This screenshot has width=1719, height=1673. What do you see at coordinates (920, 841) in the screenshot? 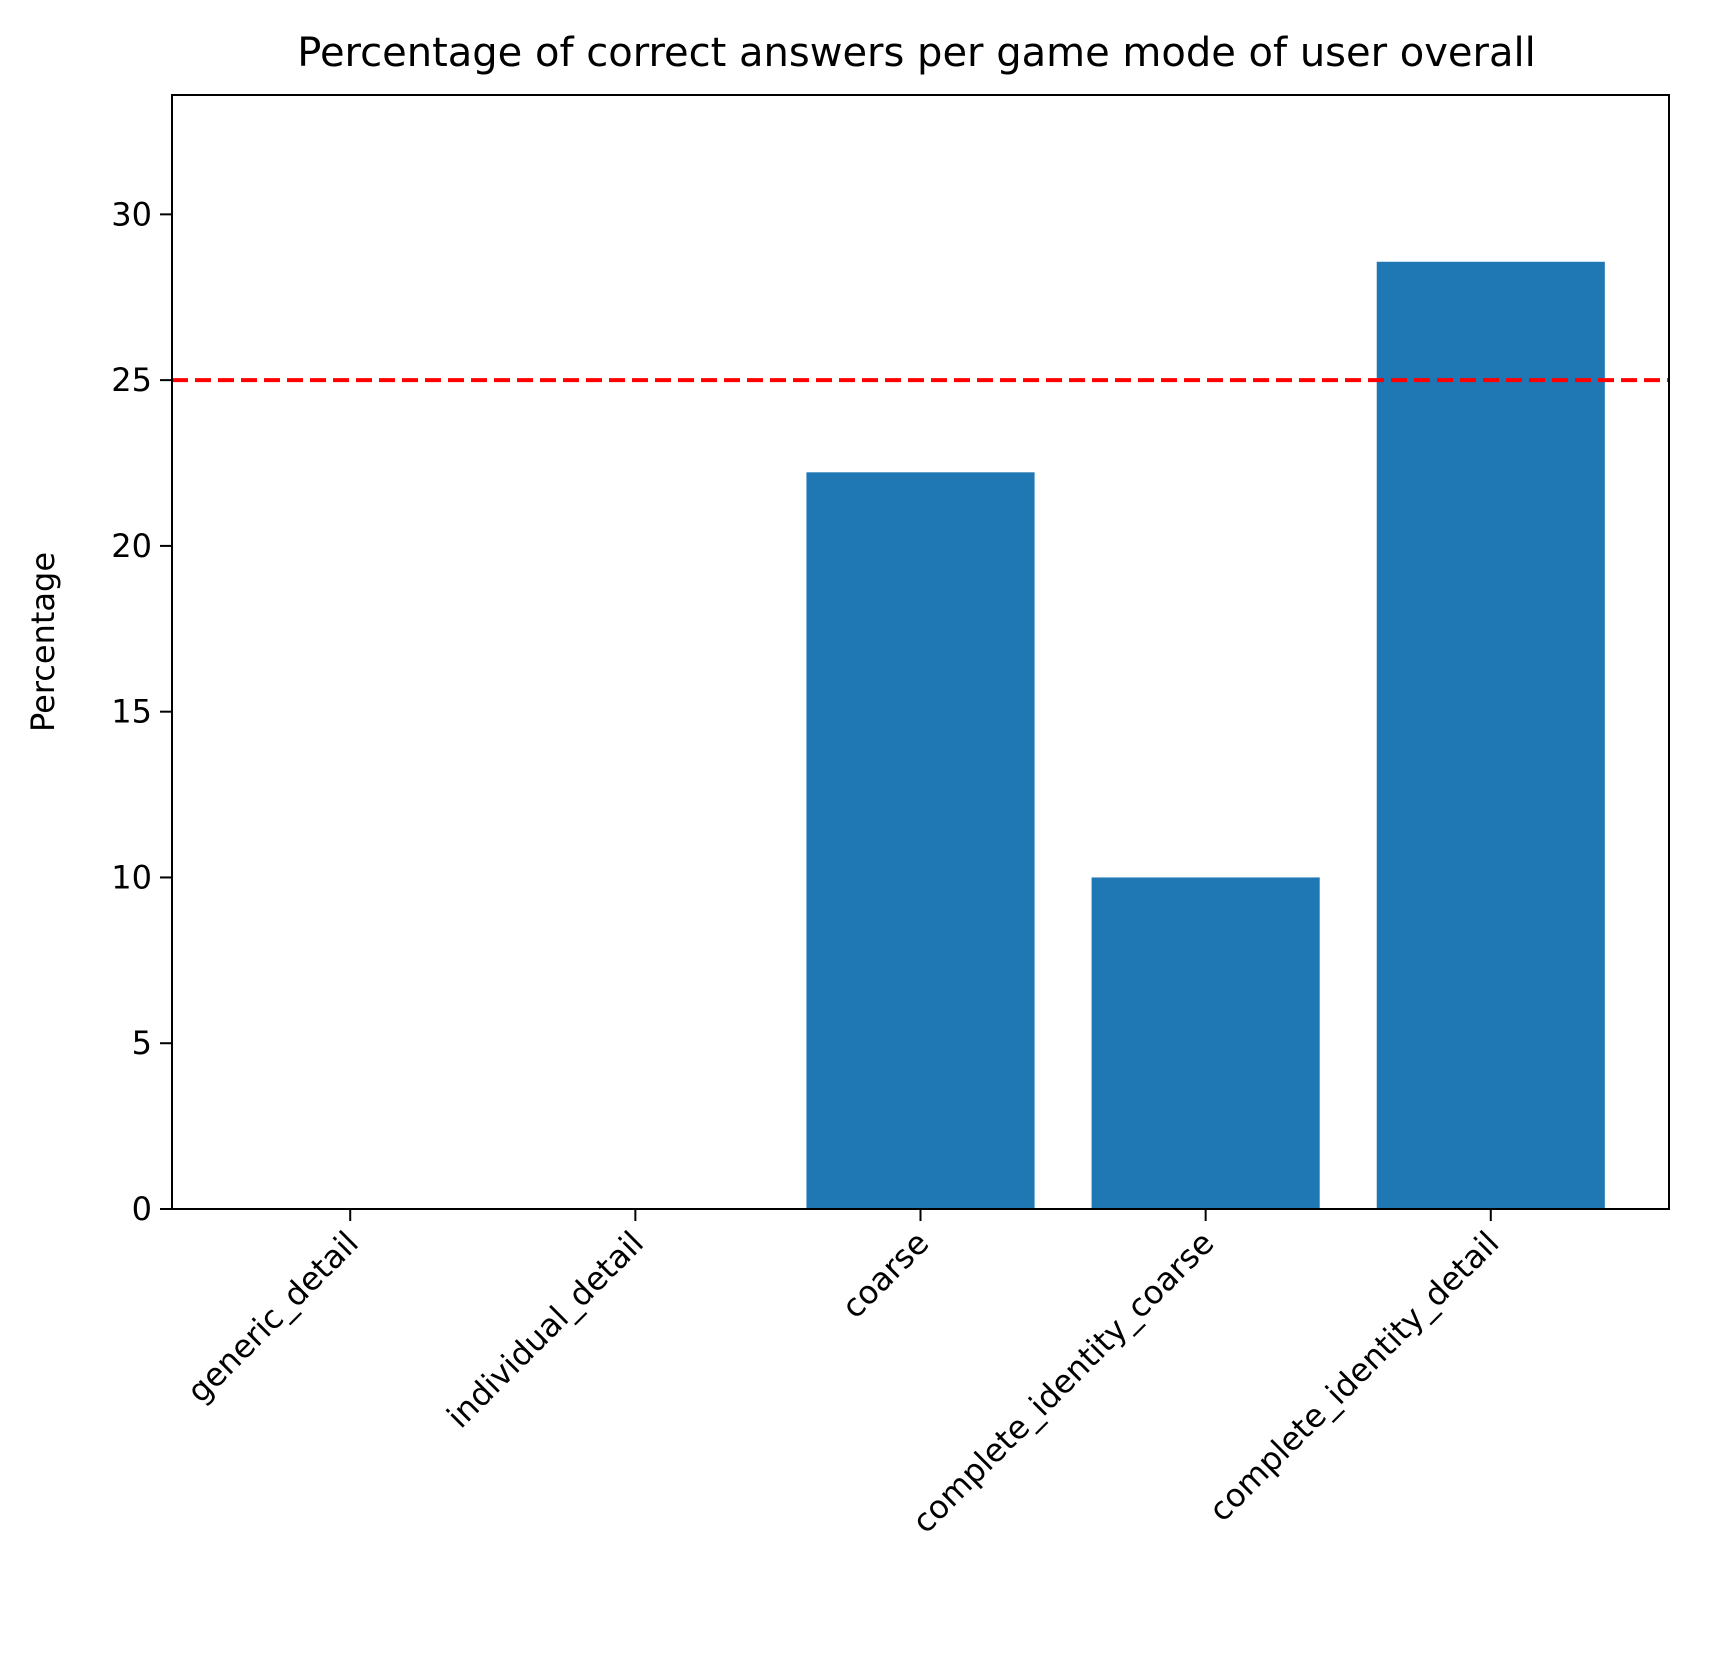
I see `bar-coarse` at bounding box center [920, 841].